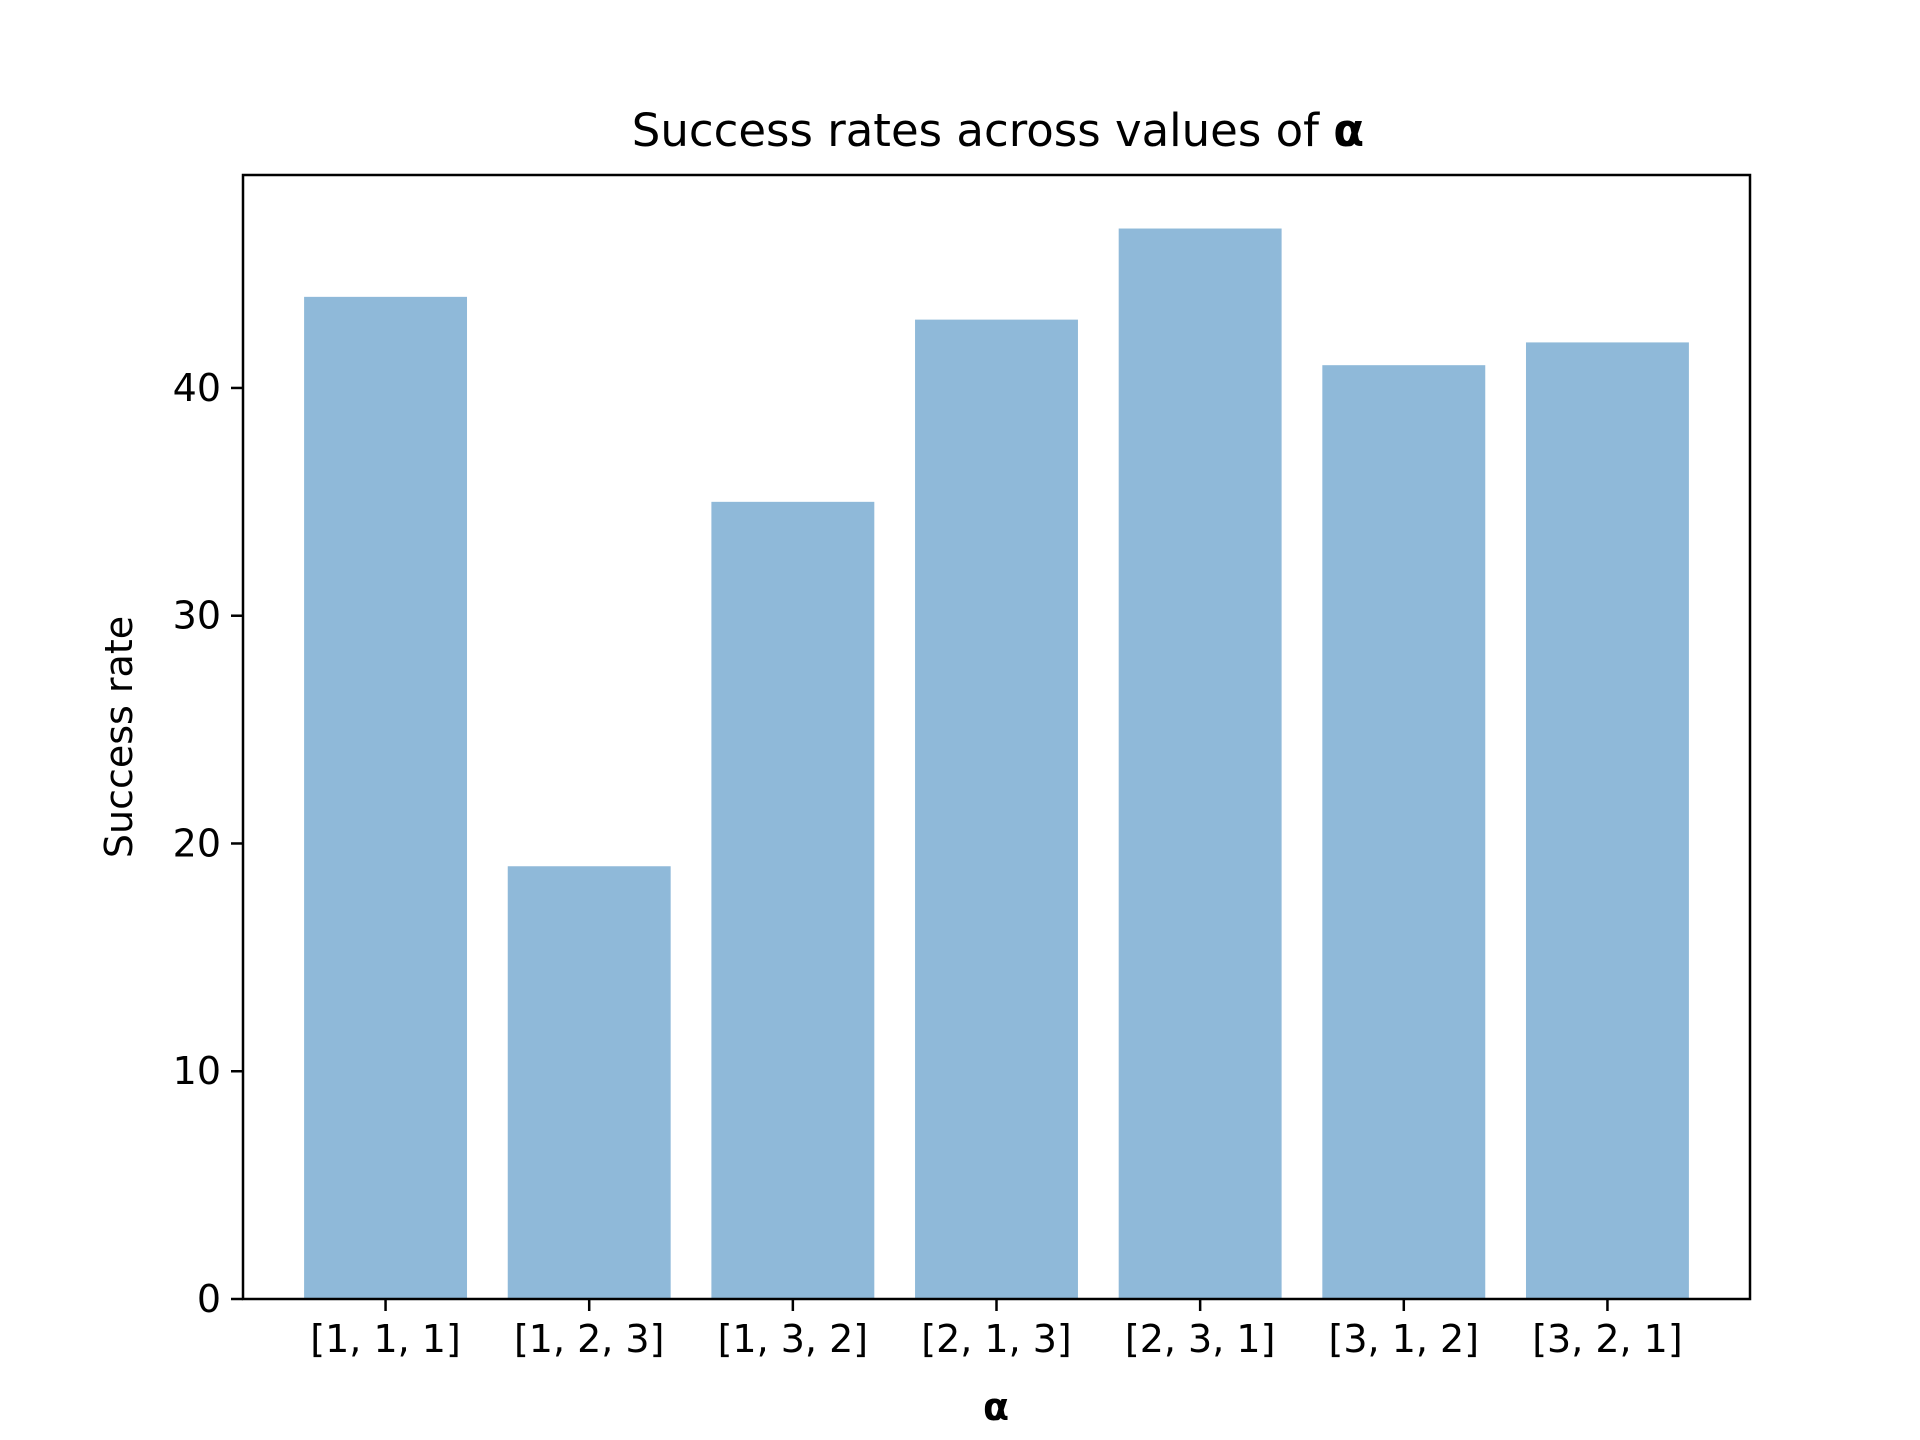 Image resolution: width=1920 pixels, height=1440 pixels. I want to click on x-tick-label: [1, 3, 2], so click(793, 1339).